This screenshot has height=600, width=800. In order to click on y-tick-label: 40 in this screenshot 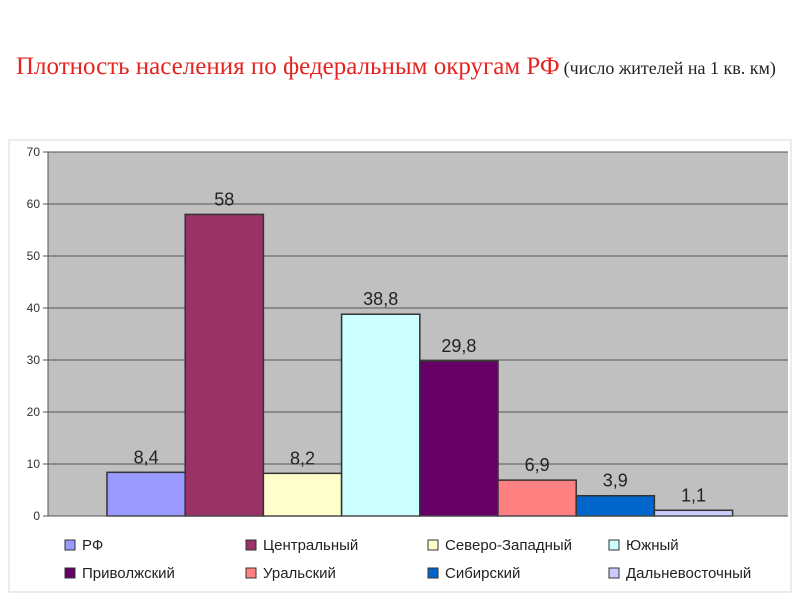, I will do `click(34, 308)`.